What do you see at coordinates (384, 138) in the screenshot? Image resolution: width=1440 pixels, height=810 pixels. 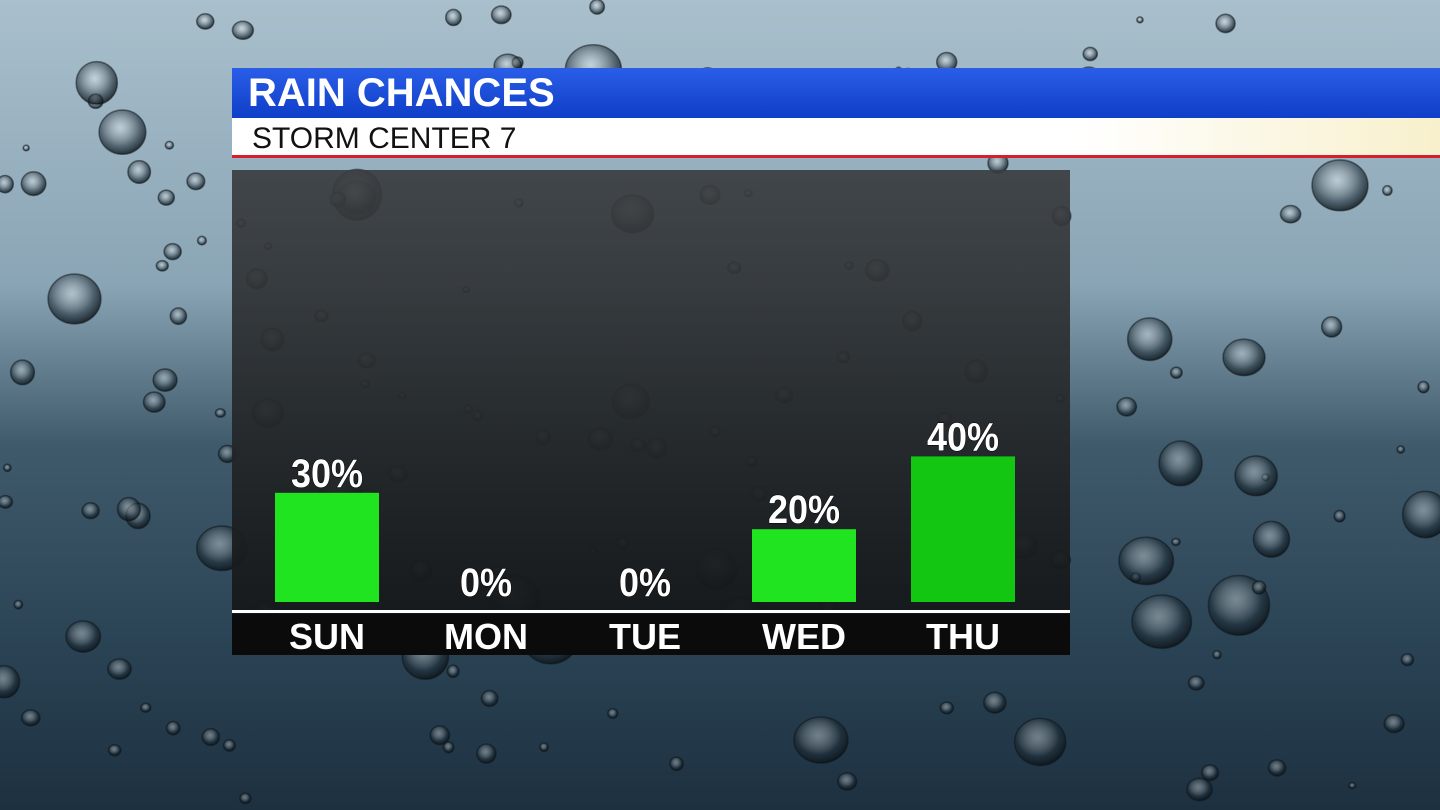 I see `chart-subtitle: STORM CENTER 7` at bounding box center [384, 138].